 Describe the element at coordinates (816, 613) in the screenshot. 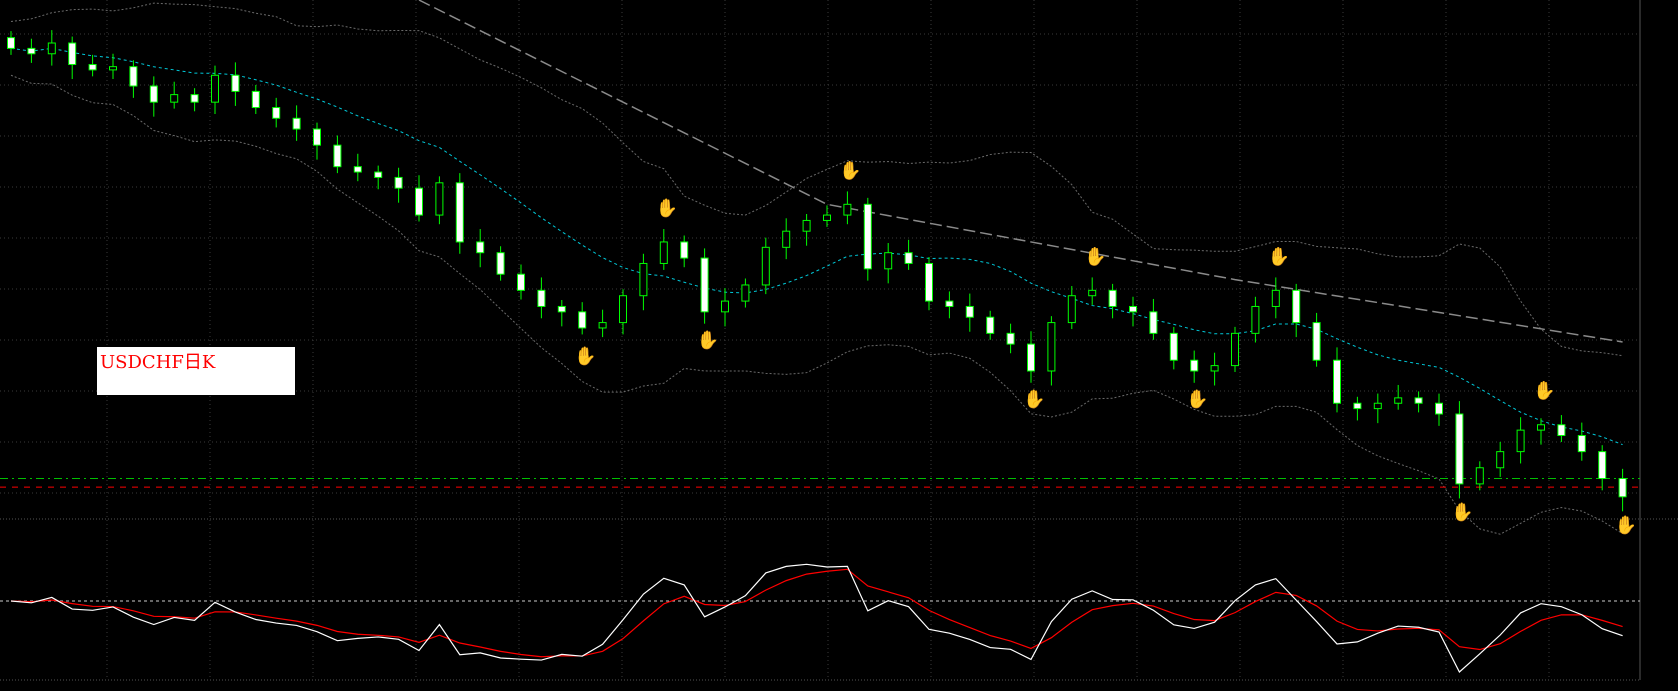

I see `oscillator-signal-line` at that location.